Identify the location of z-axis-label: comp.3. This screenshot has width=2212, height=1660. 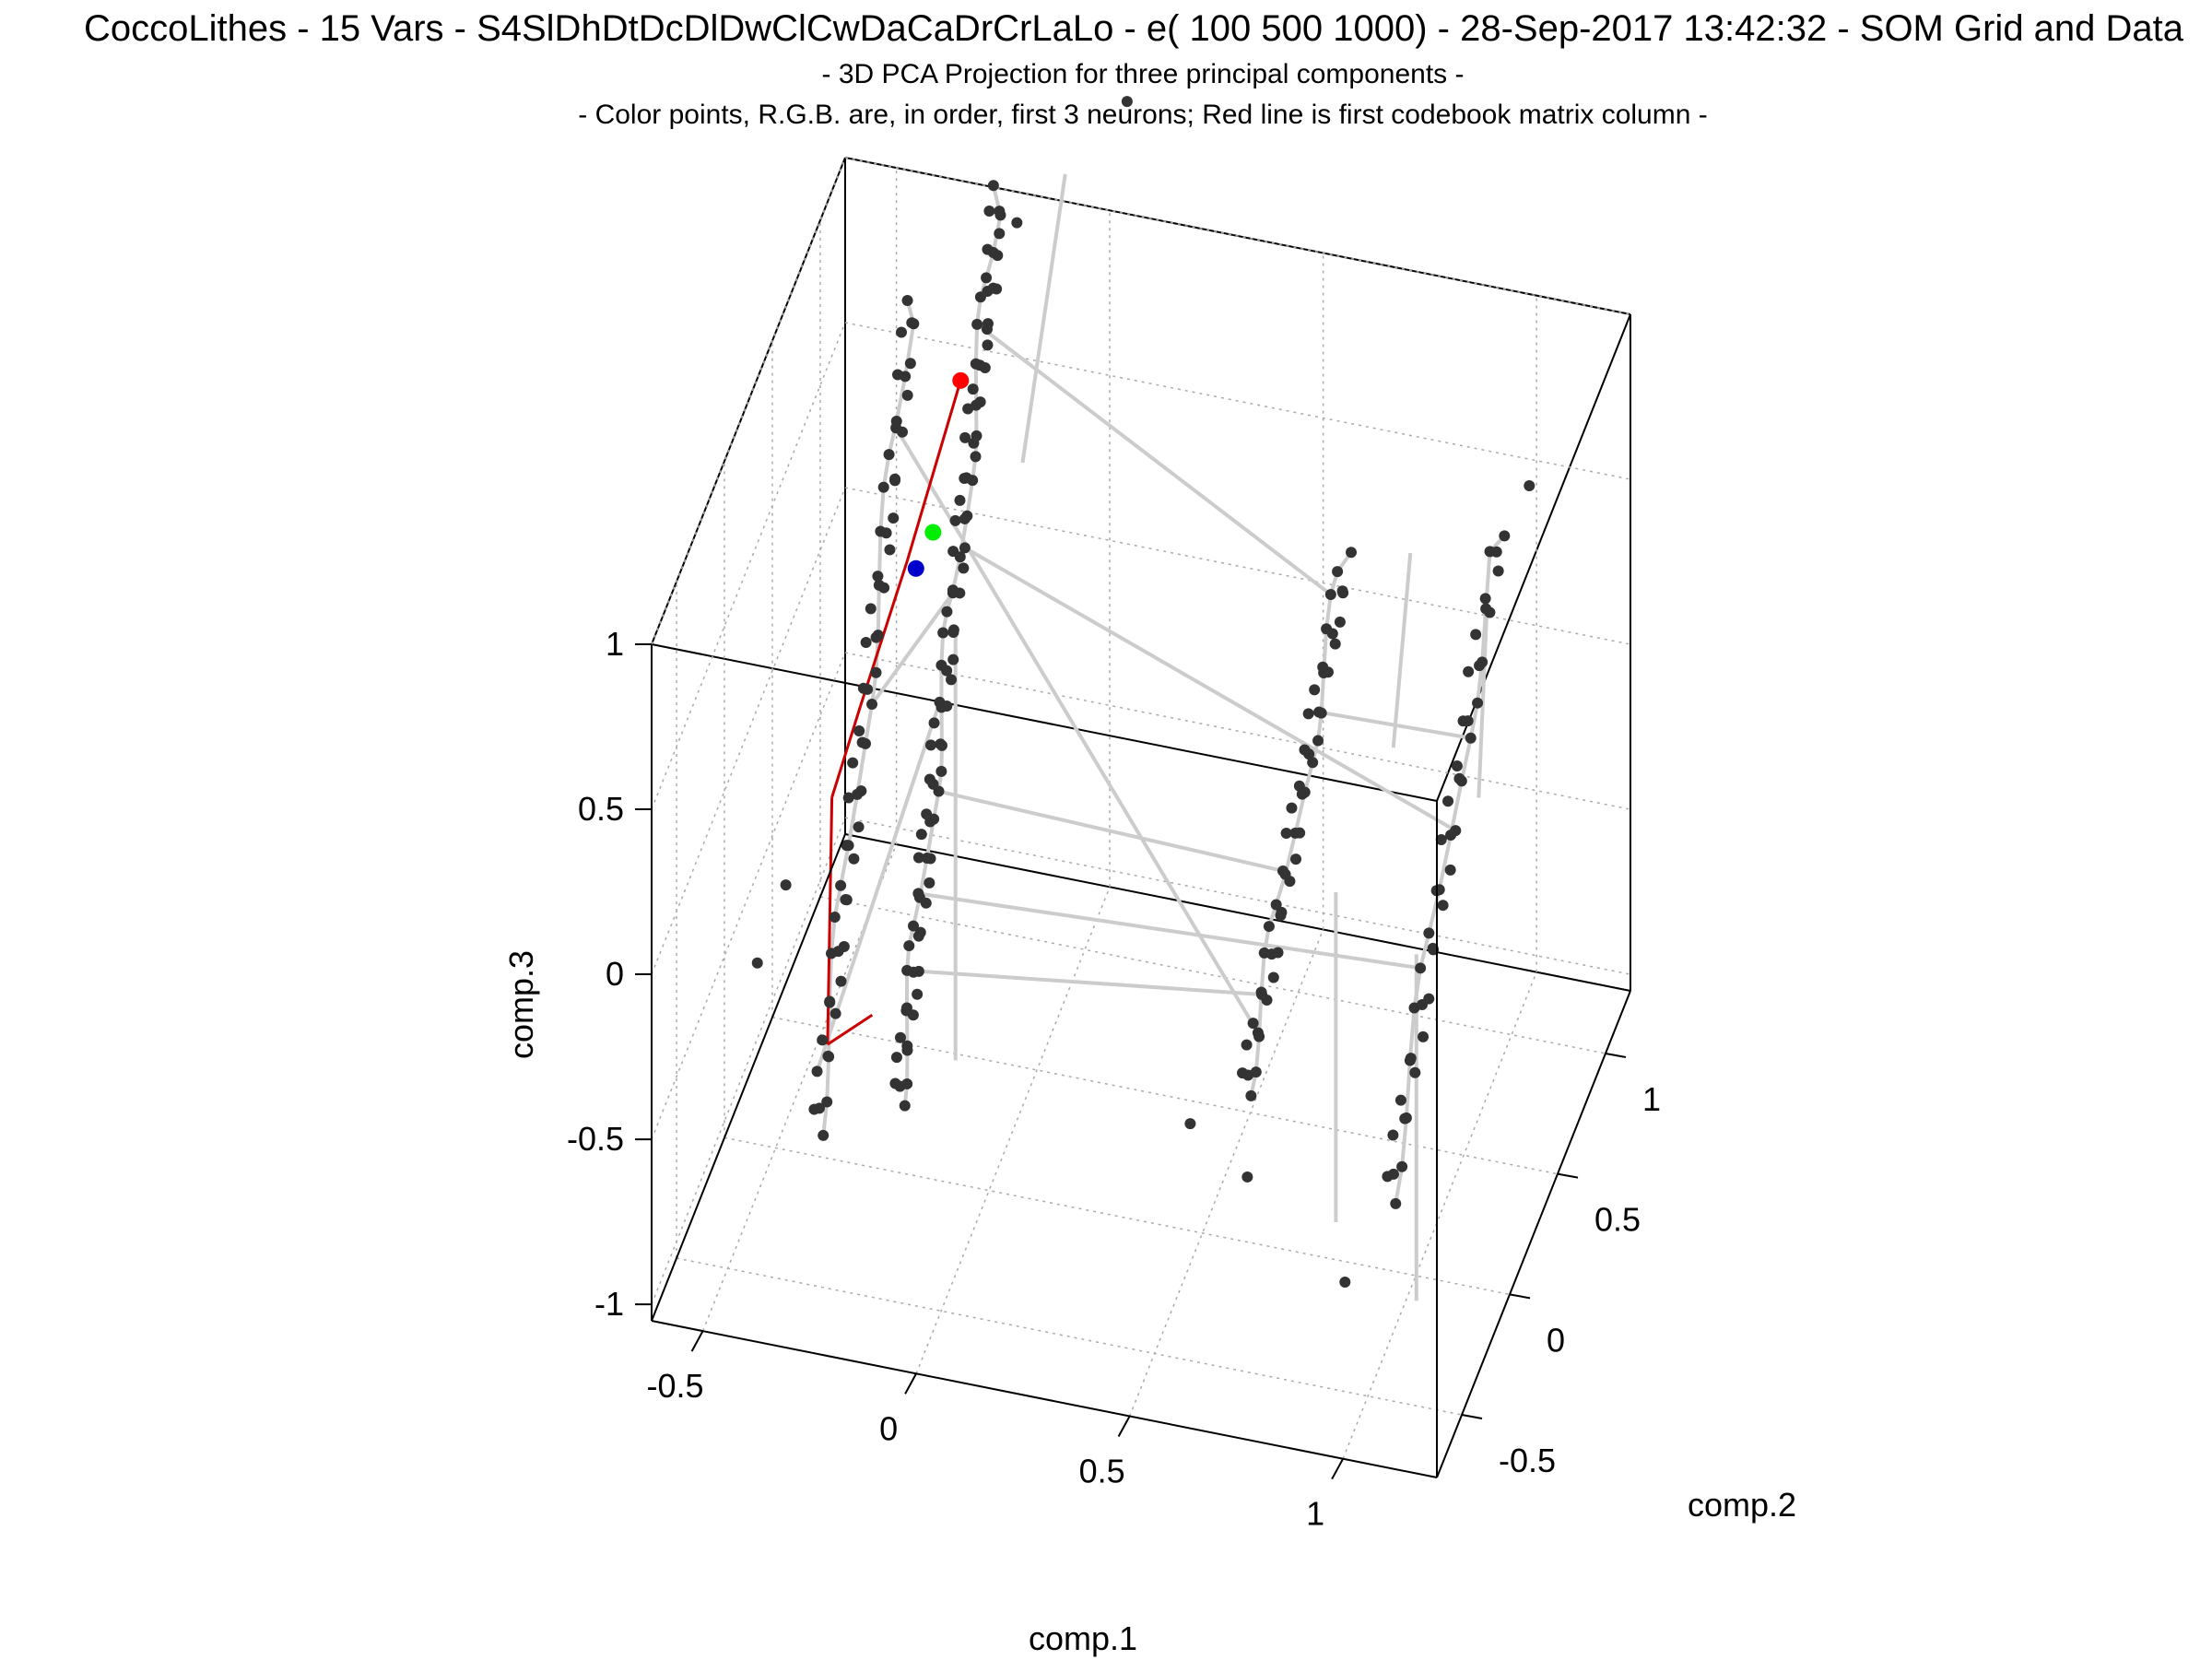
(521, 1004).